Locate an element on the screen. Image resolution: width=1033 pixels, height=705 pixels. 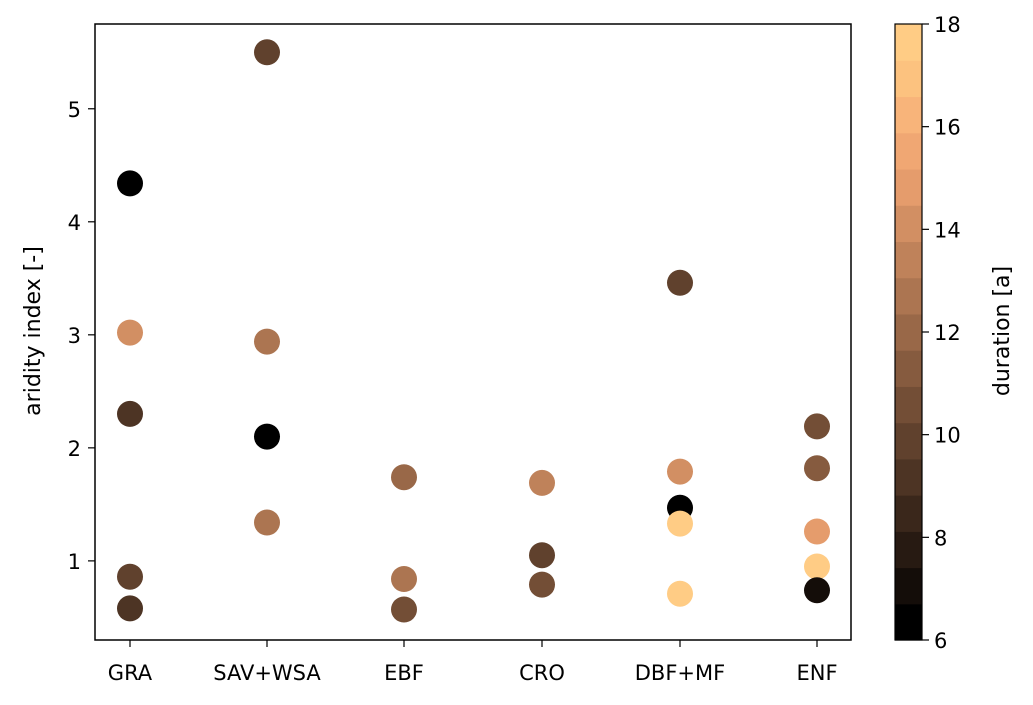
y-tick-label: 1 is located at coordinates (74, 562).